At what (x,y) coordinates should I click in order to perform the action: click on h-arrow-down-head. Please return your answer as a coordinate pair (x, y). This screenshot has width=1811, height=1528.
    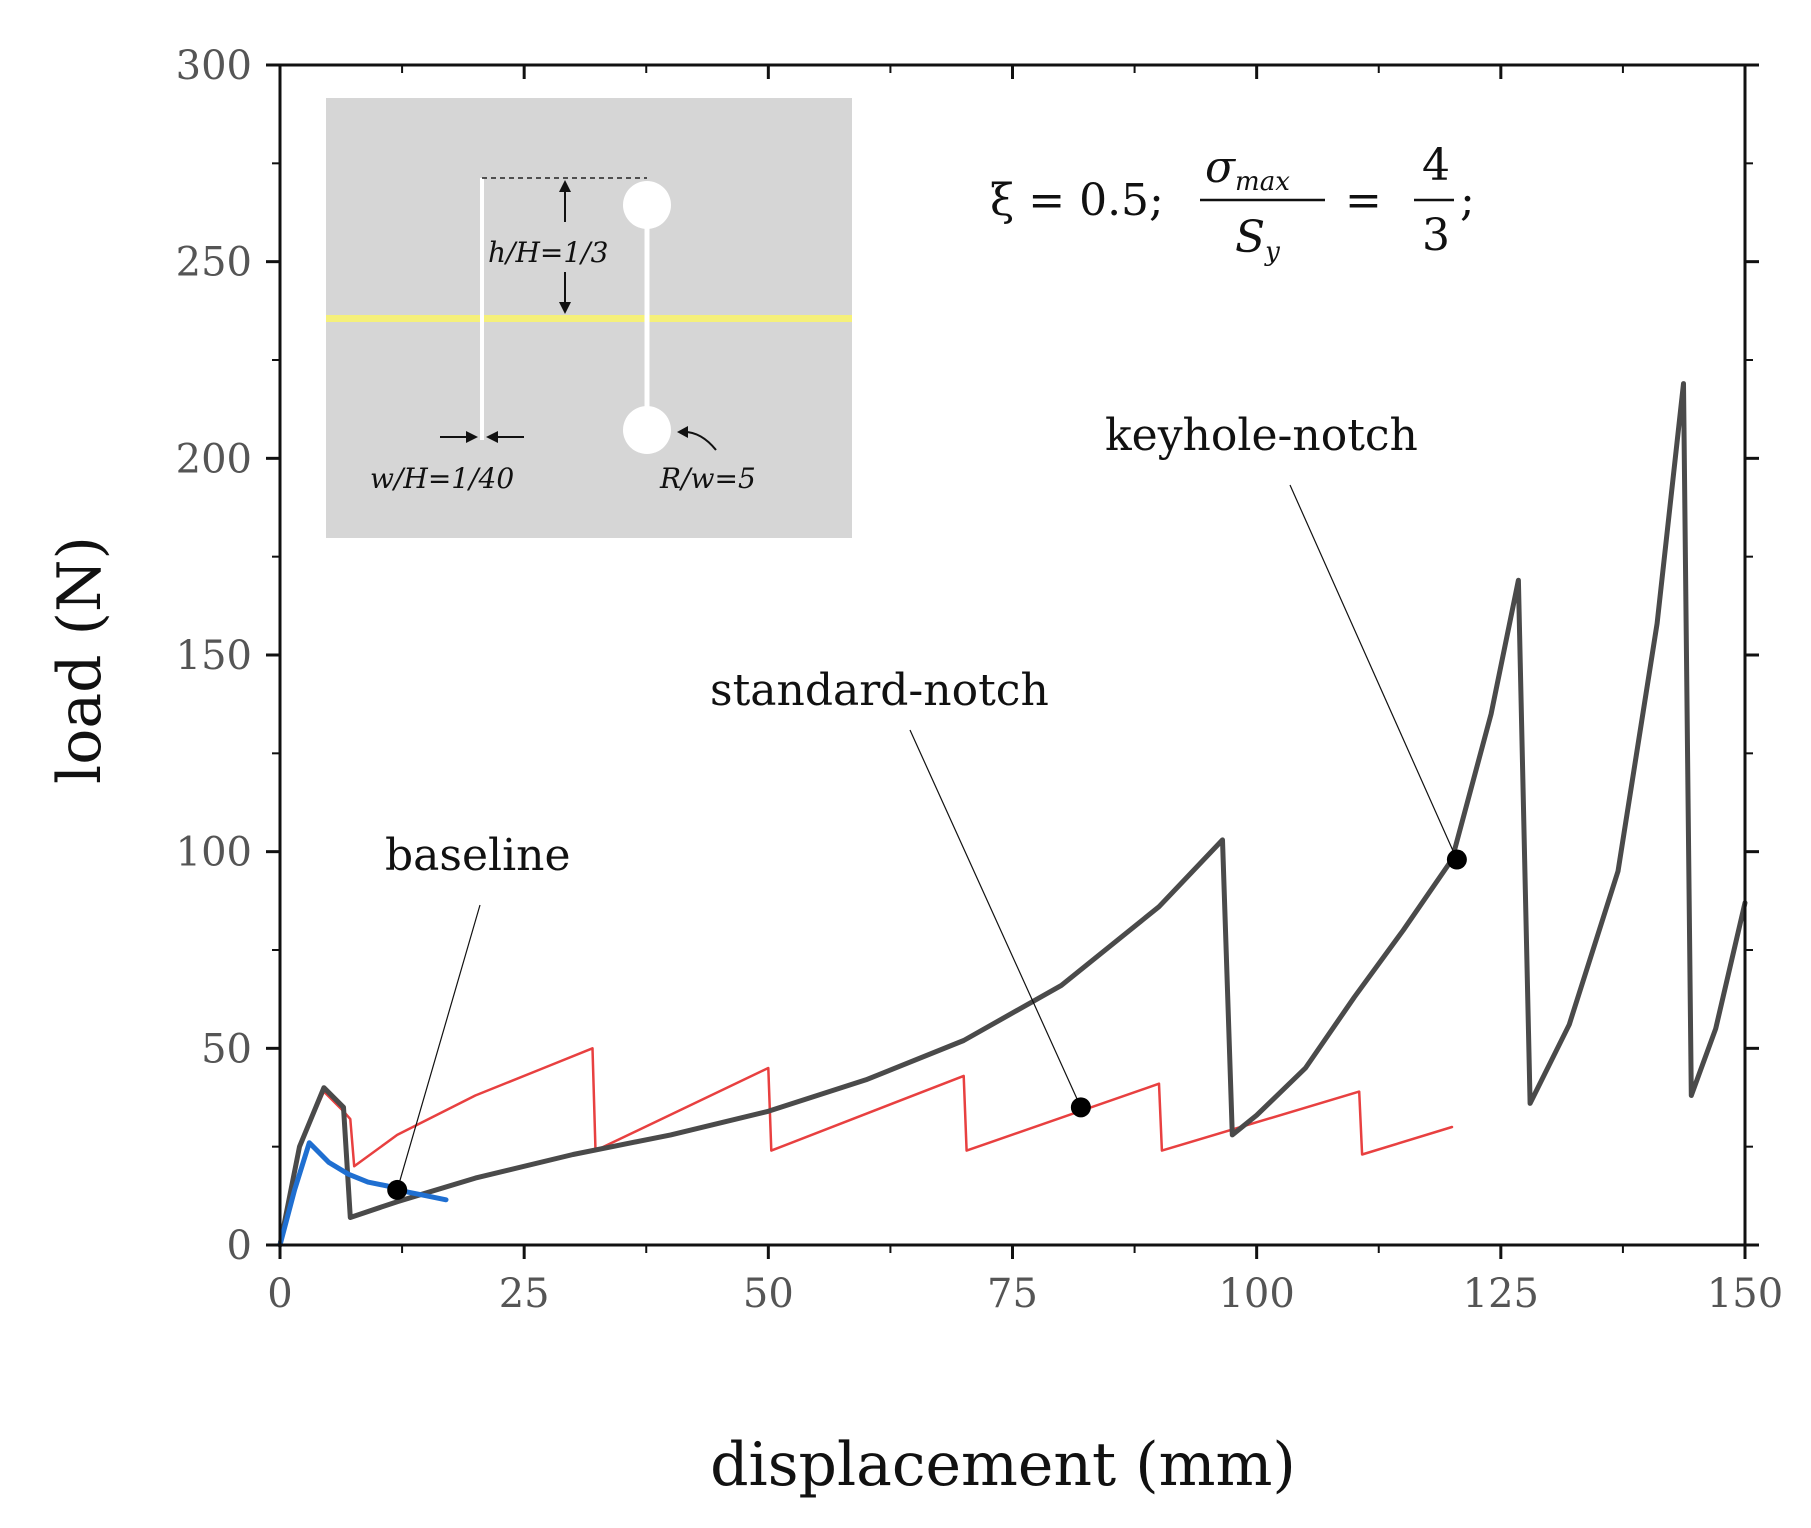
    Looking at the image, I should click on (565, 308).